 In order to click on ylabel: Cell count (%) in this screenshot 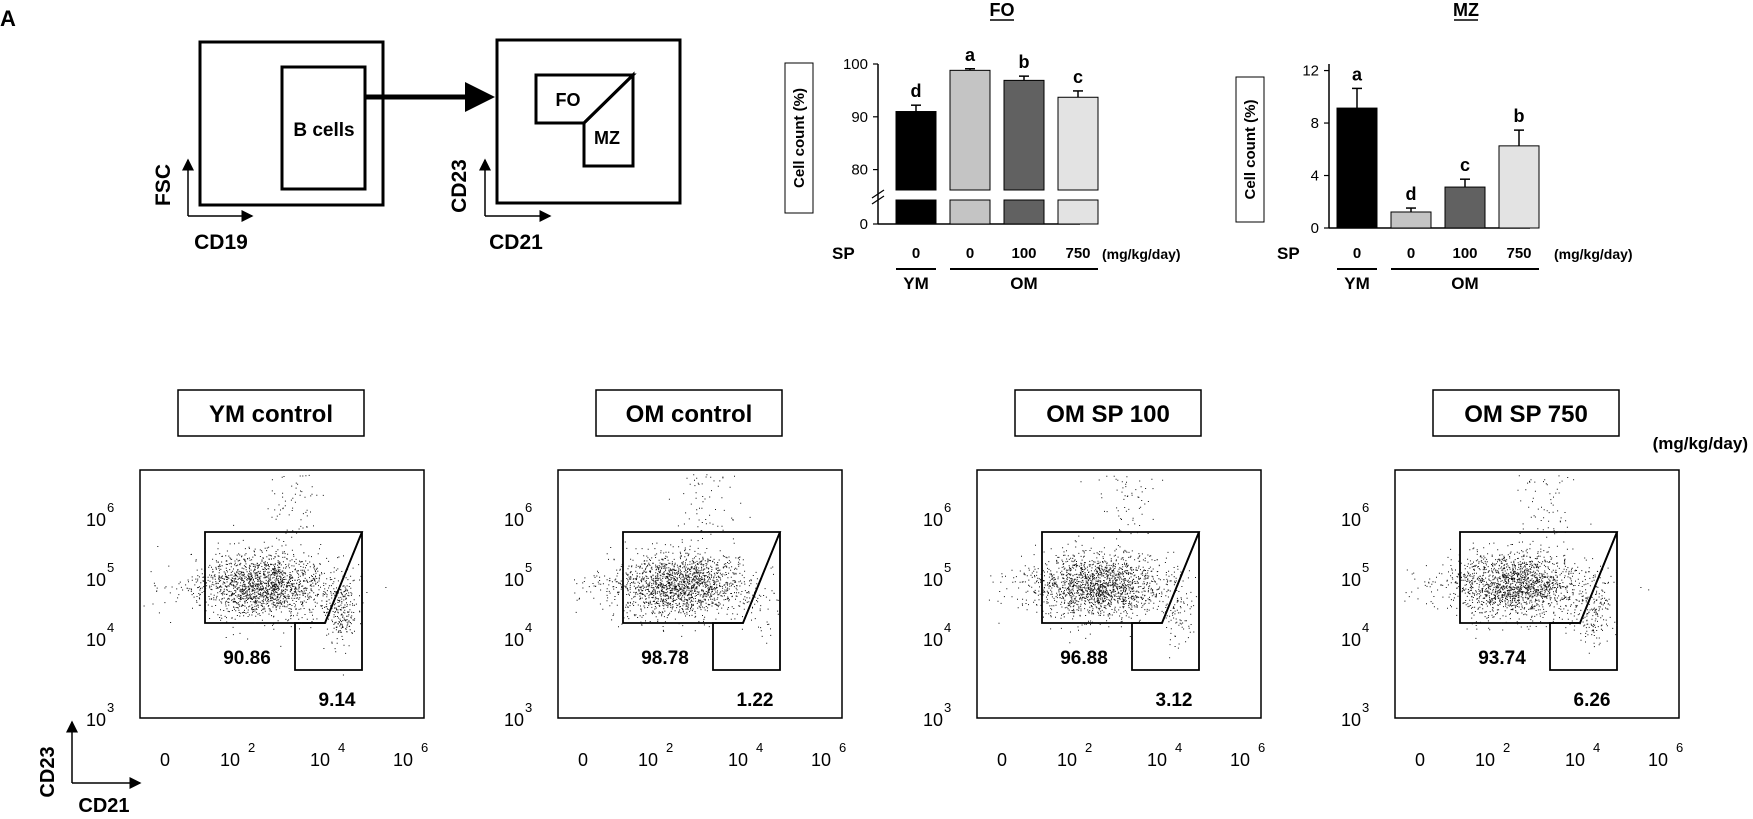, I will do `click(799, 138)`.